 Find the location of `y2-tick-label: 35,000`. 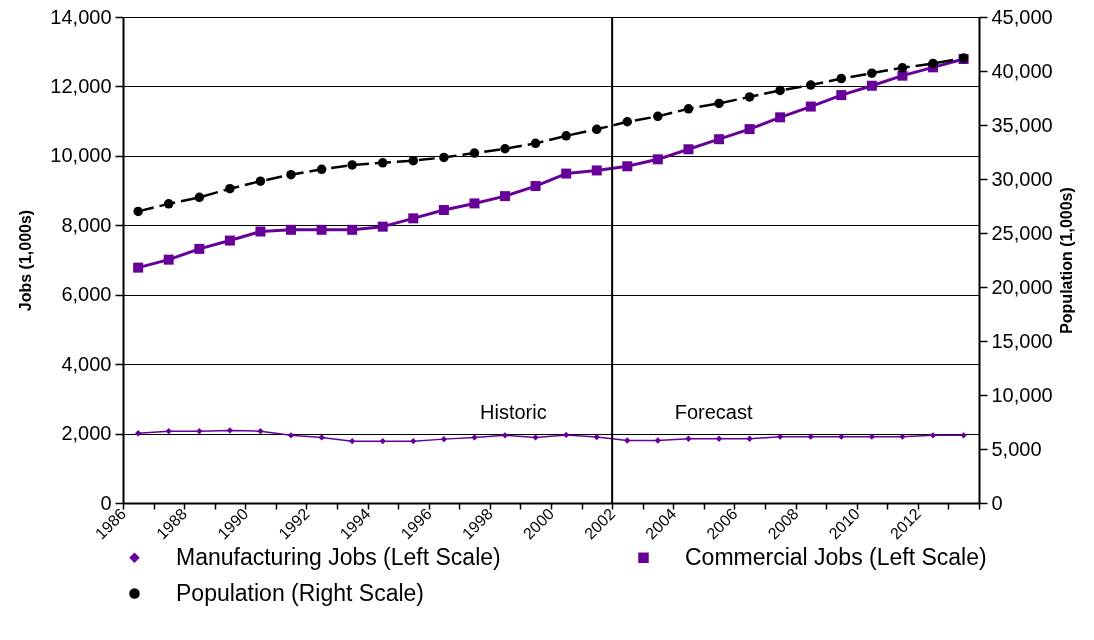

y2-tick-label: 35,000 is located at coordinates (1022, 124).